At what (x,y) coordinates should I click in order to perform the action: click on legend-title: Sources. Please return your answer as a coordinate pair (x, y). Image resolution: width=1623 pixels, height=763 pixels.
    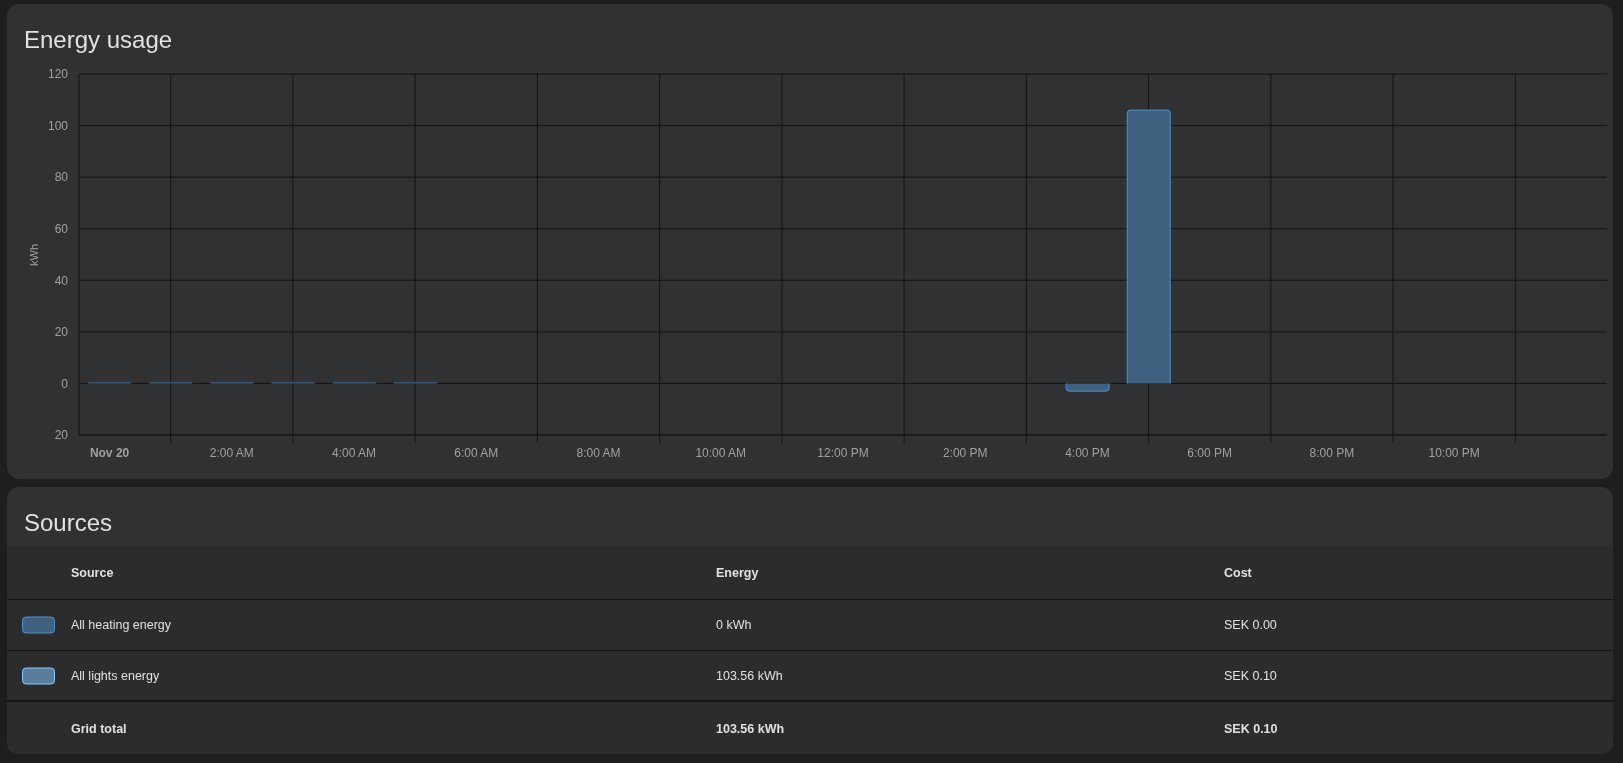
    Looking at the image, I should click on (68, 522).